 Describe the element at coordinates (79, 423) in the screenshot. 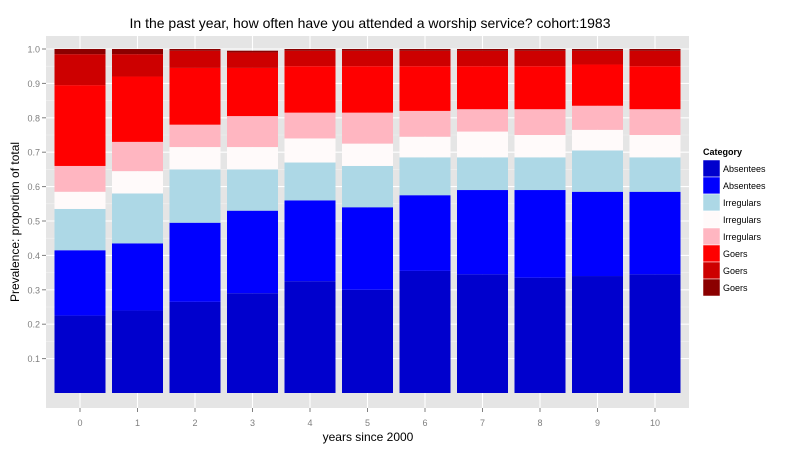

I see `x-tick-label: 0` at that location.